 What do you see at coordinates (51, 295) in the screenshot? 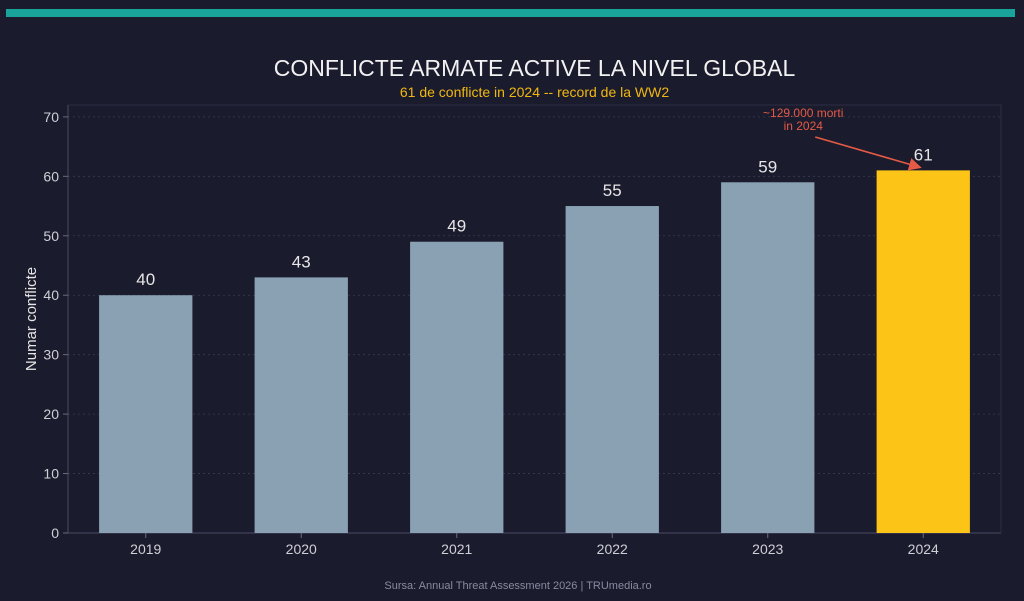
I see `y-tick-label: 40` at bounding box center [51, 295].